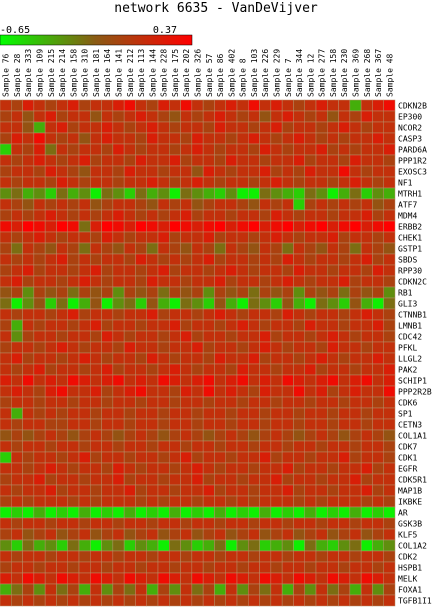  Describe the element at coordinates (415, 601) in the screenshot. I see `row-label: TGFB1I1` at that location.